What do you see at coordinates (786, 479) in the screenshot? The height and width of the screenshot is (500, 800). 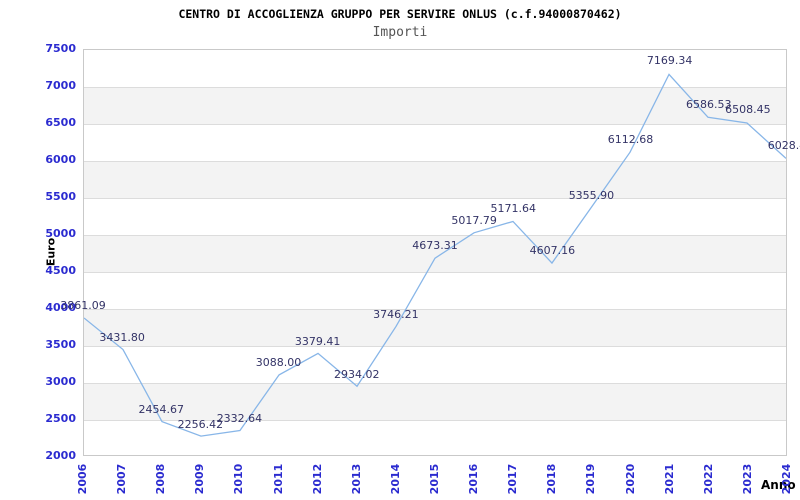 I see `x-tick-label: 2024` at bounding box center [786, 479].